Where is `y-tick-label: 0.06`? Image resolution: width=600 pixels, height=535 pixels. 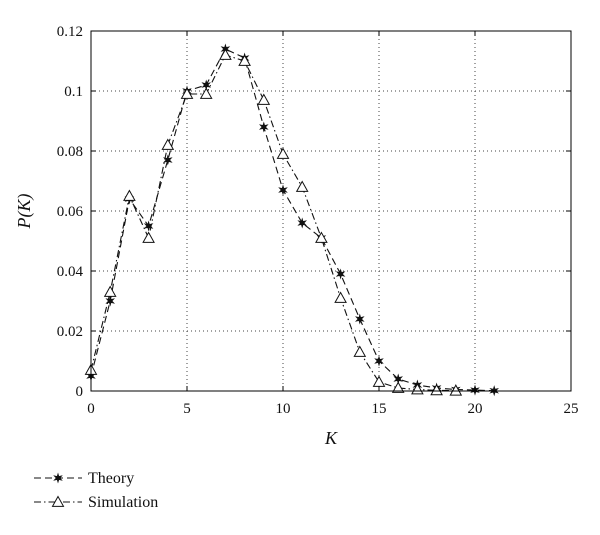
y-tick-label: 0.06 is located at coordinates (70, 212).